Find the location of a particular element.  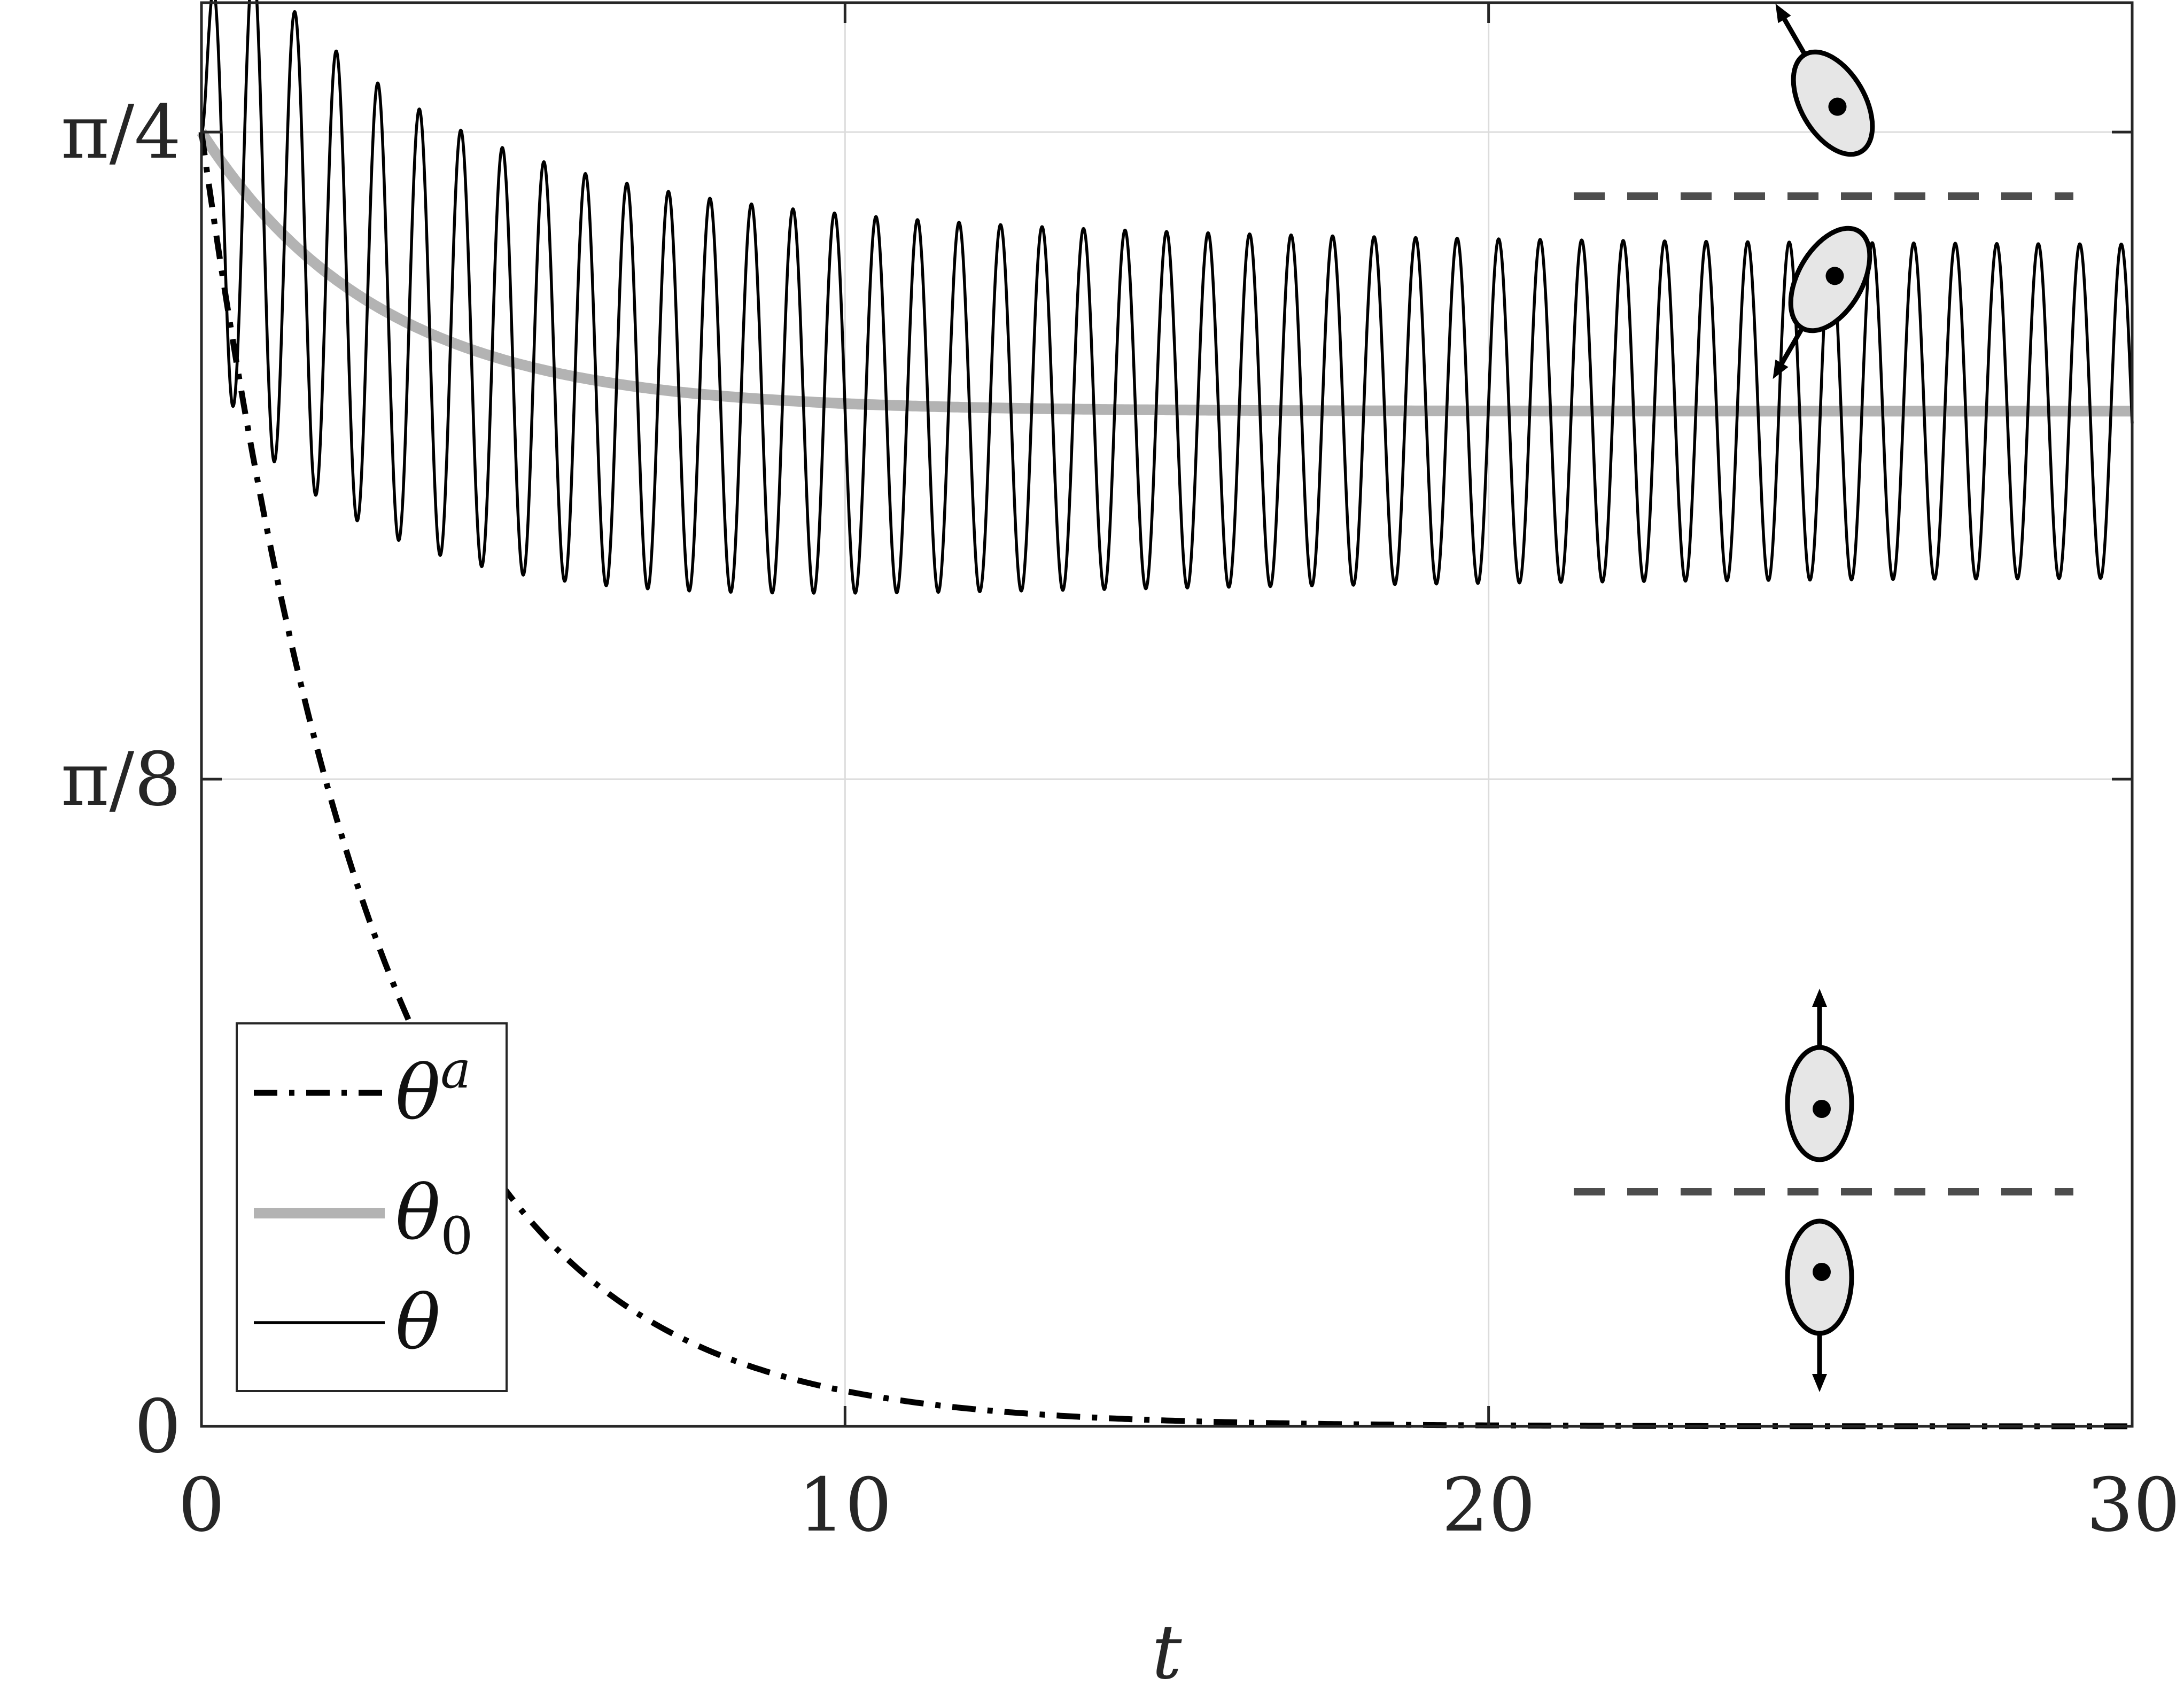

legend-label: θ is located at coordinates (417, 1322).